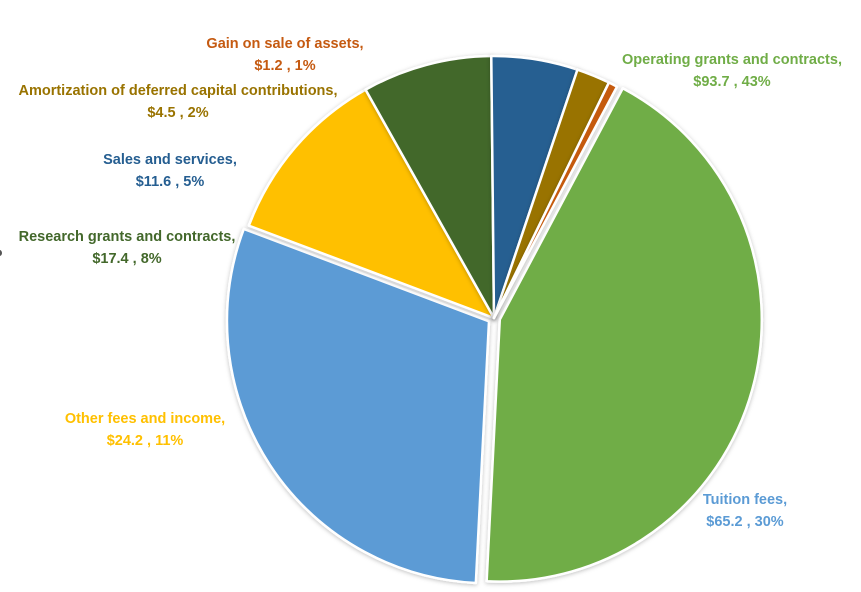  Describe the element at coordinates (745, 511) in the screenshot. I see `label-tuition-fees: Tuition fees, $65.2 , 30%` at that location.